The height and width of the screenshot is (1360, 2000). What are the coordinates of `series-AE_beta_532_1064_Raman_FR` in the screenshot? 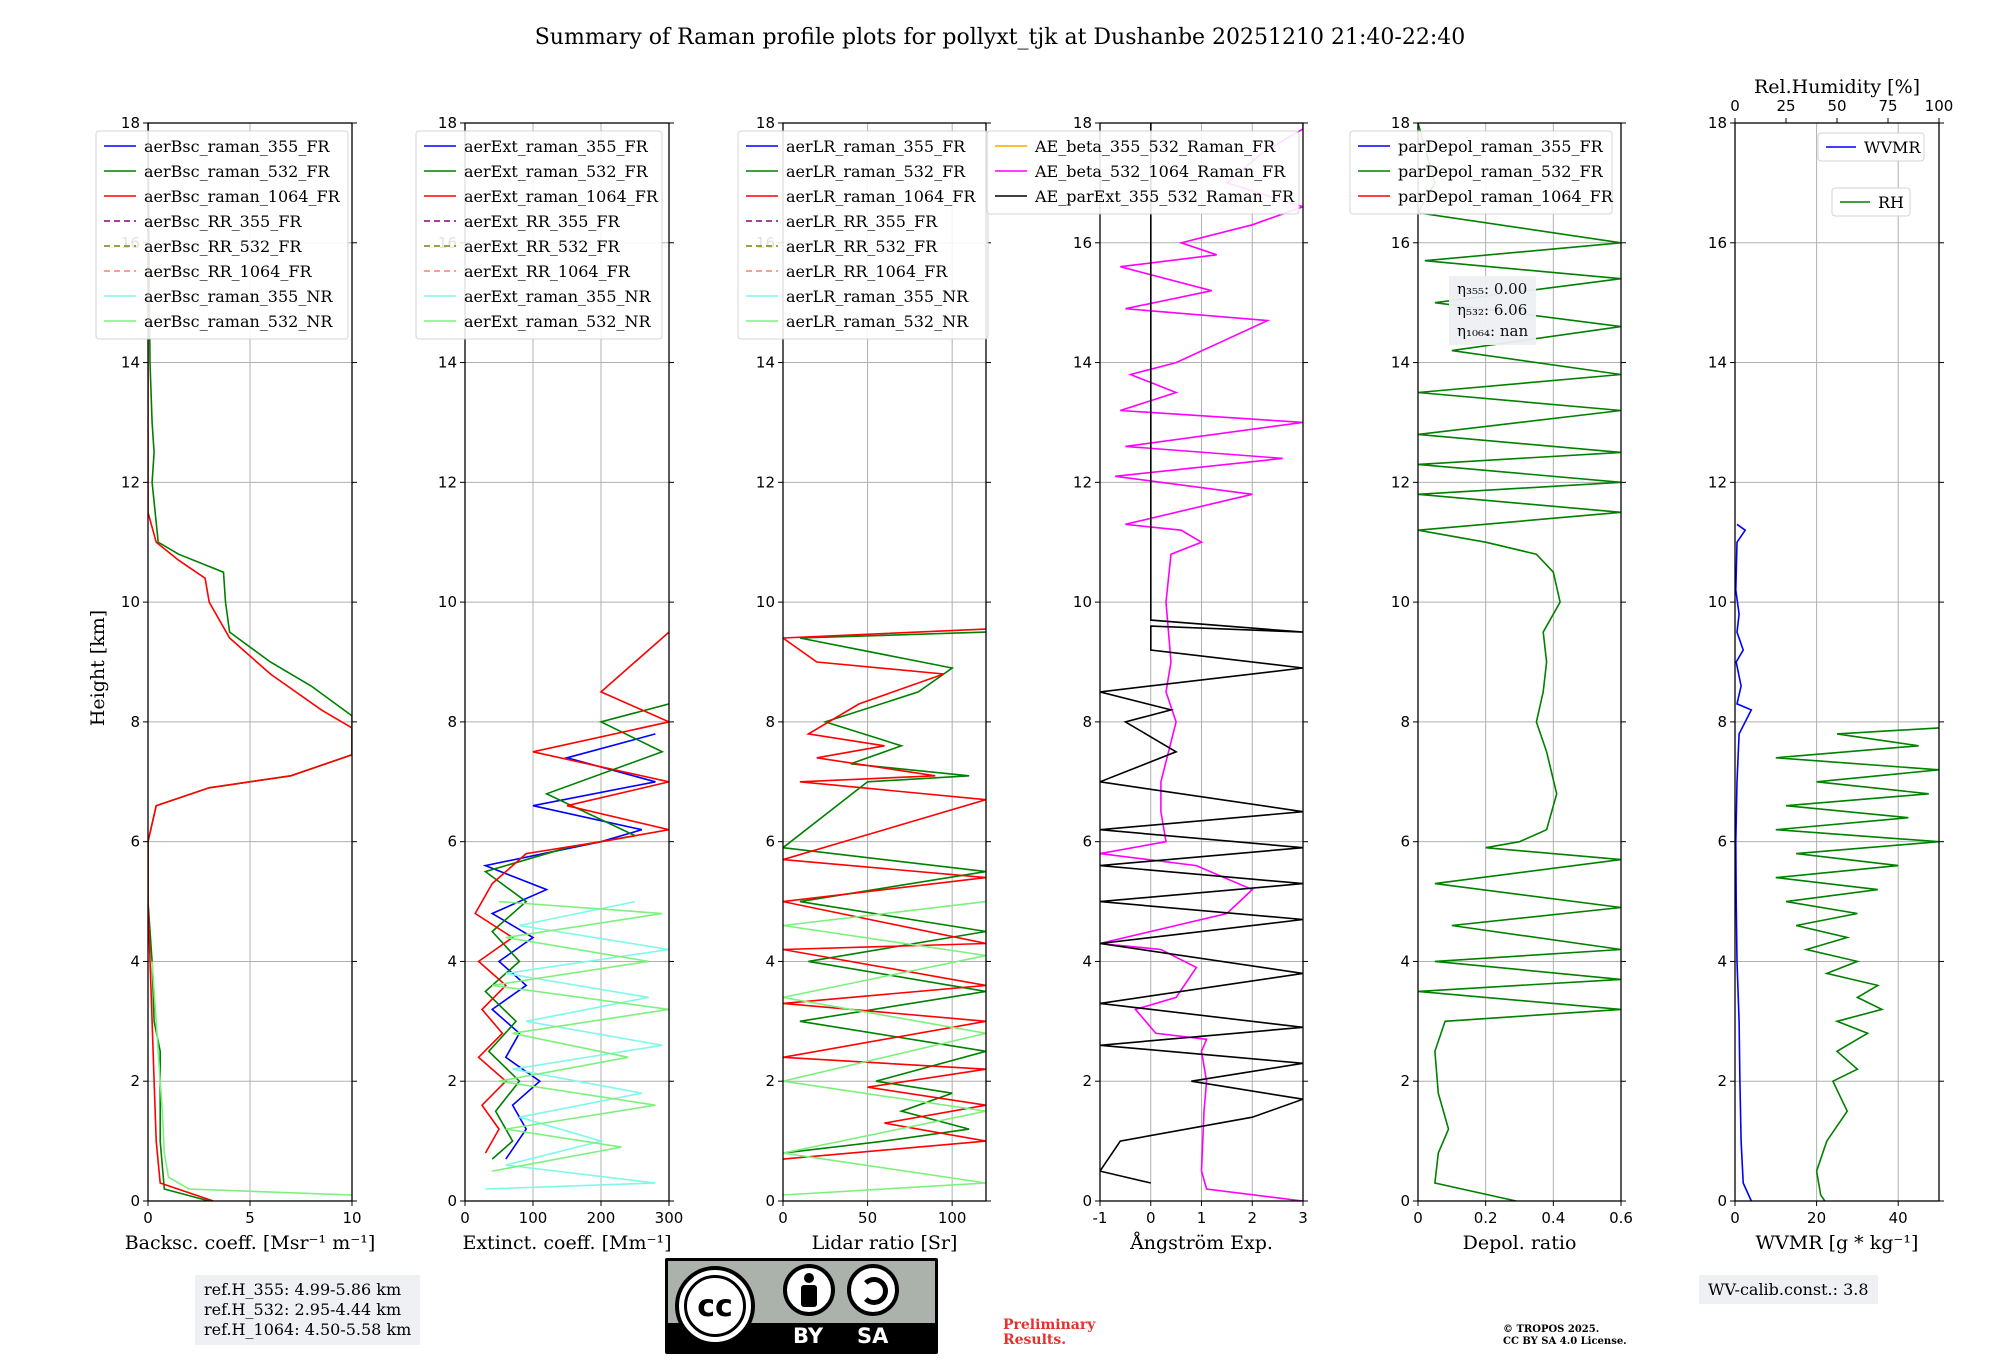 It's located at (1201, 662).